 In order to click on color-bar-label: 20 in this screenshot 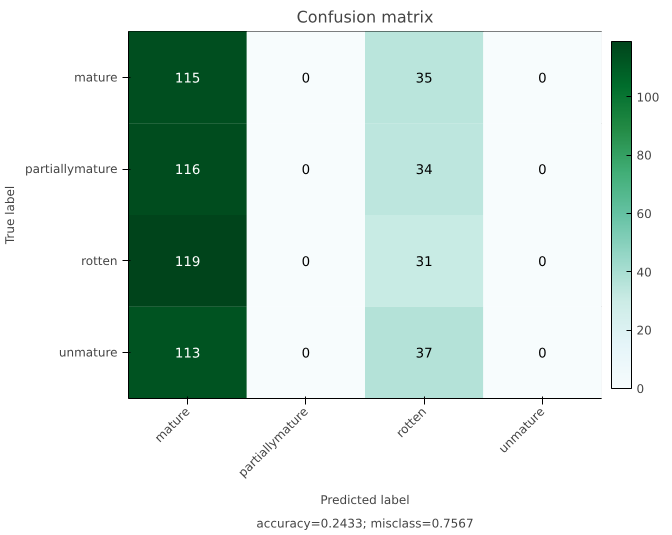, I will do `click(644, 331)`.